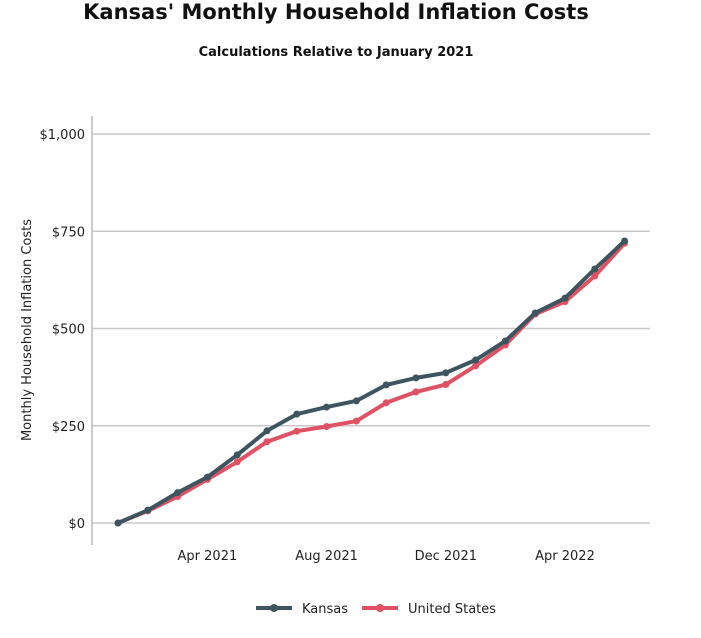 The width and height of the screenshot is (701, 638). I want to click on legend-label: United States, so click(452, 609).